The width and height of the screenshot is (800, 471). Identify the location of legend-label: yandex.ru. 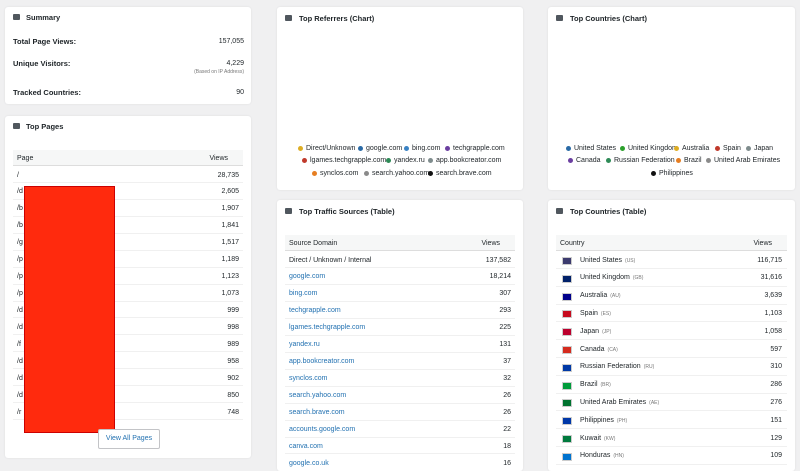
(409, 160).